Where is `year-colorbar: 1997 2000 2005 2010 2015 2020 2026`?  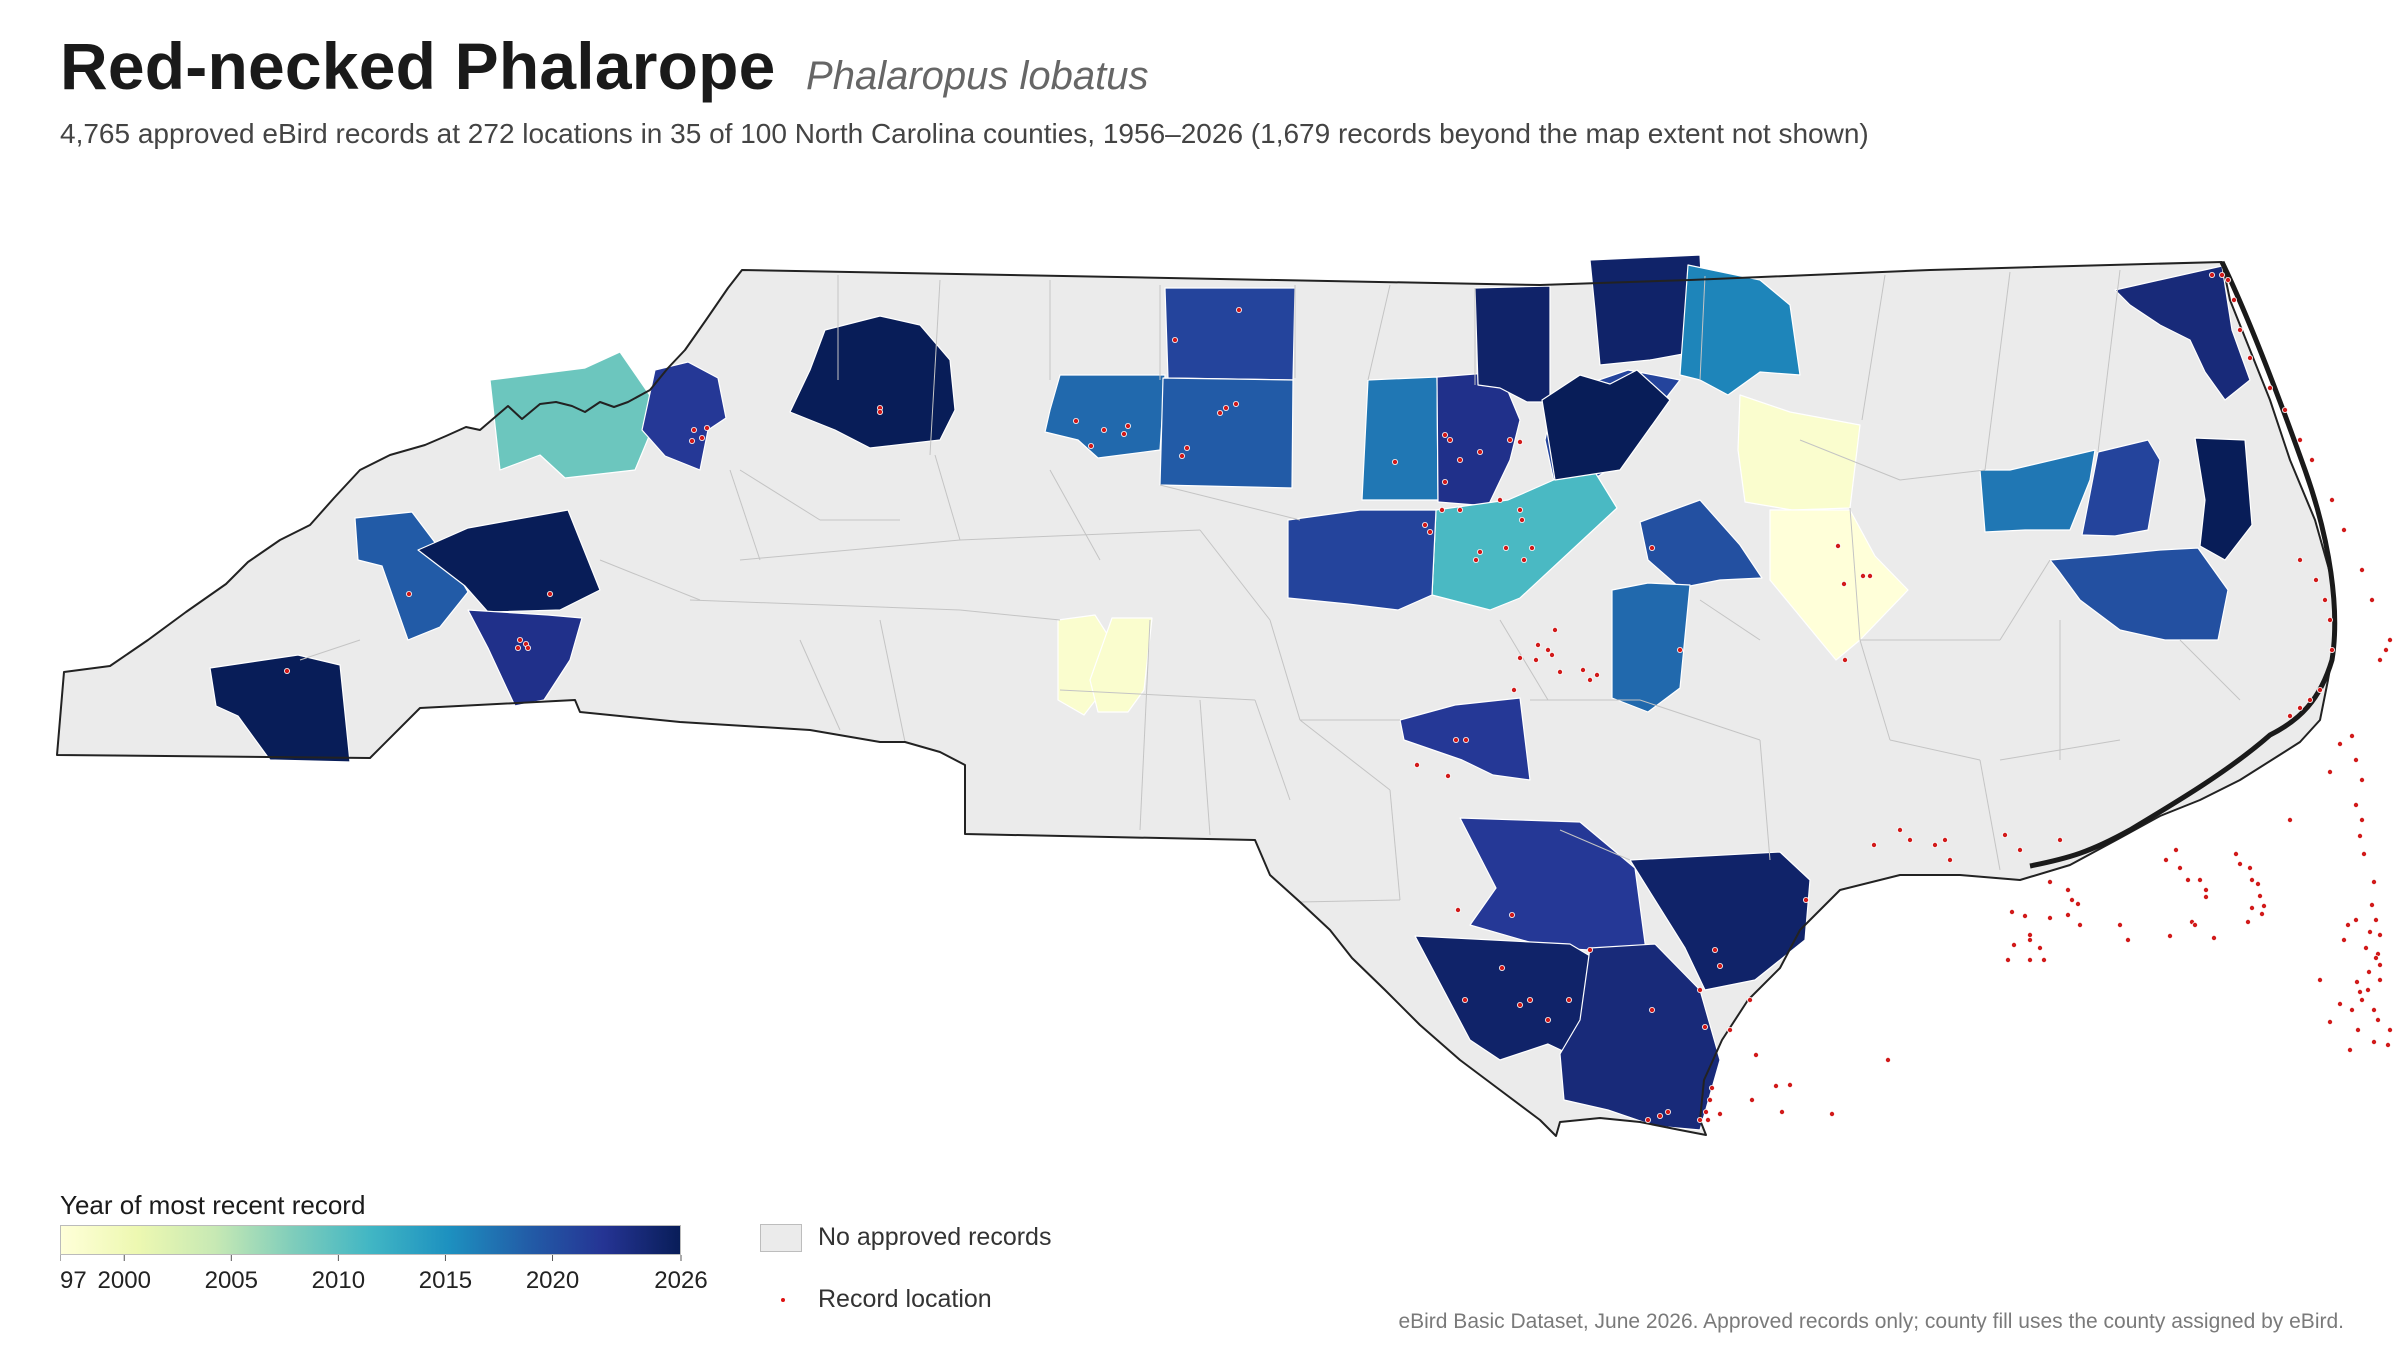
year-colorbar: 1997 2000 2005 2010 2015 2020 2026 is located at coordinates (384, 1259).